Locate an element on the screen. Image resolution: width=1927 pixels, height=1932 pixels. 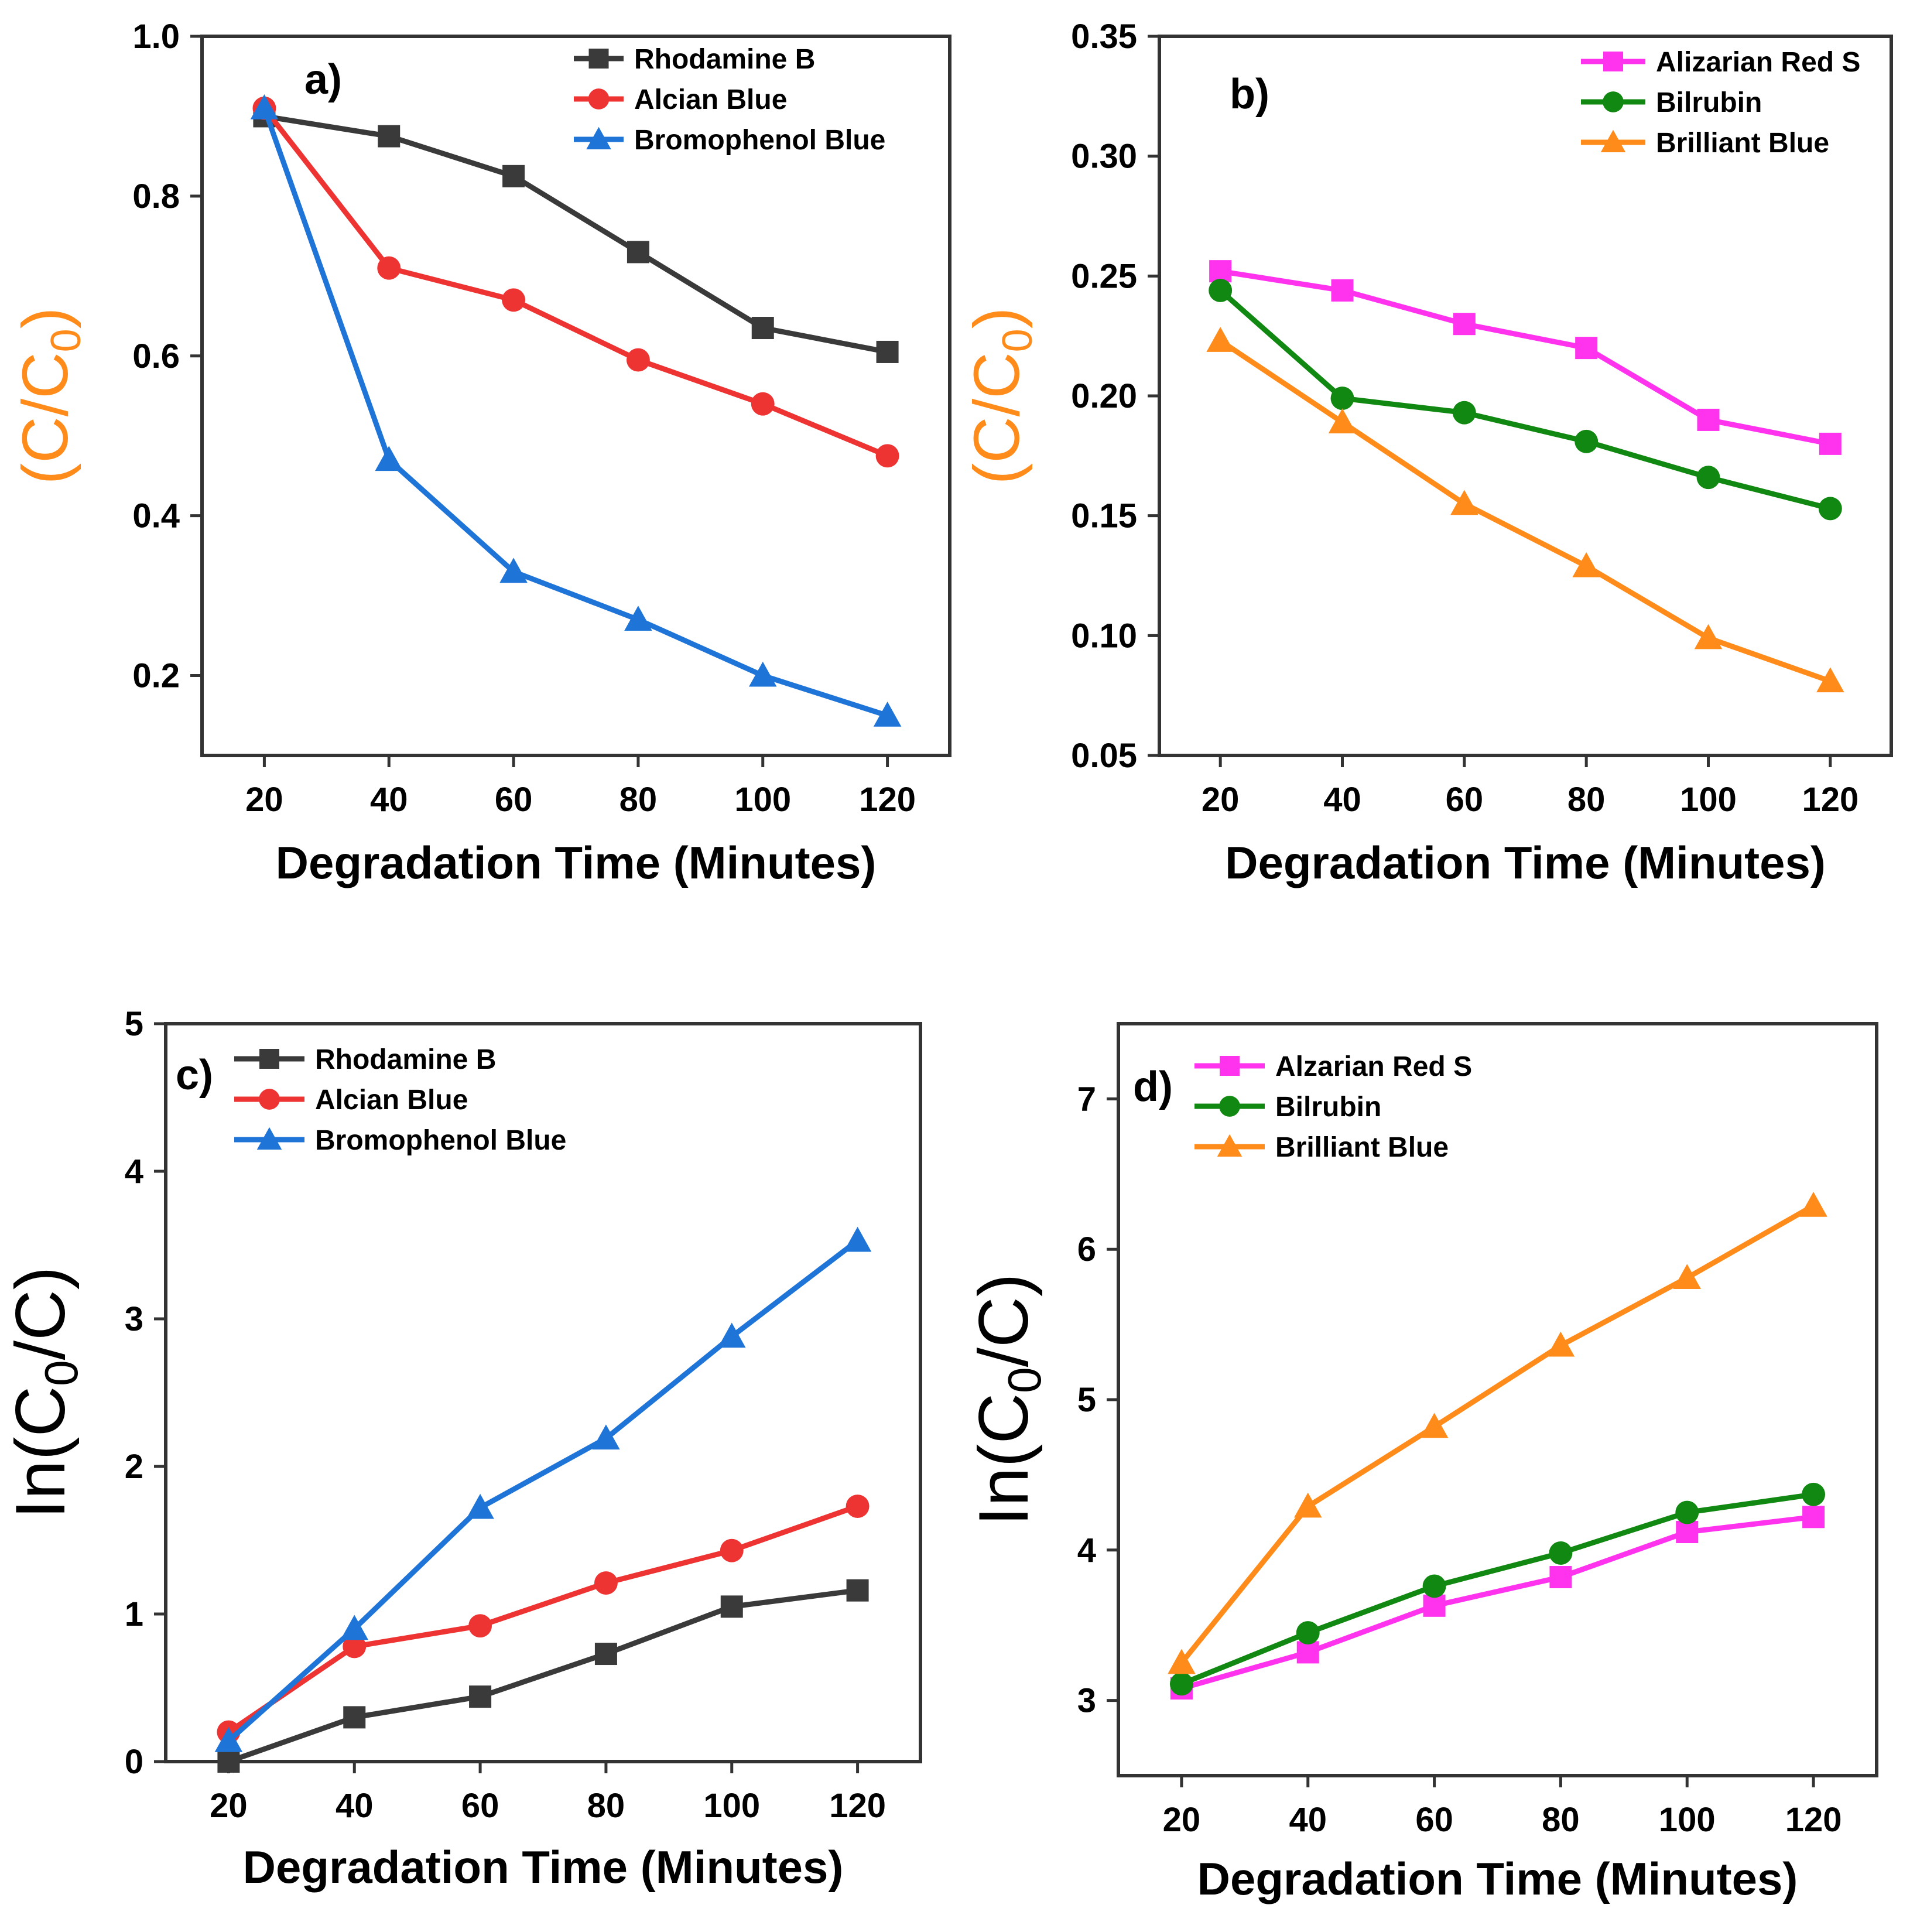
y-tick-label: 5 is located at coordinates (134, 1024).